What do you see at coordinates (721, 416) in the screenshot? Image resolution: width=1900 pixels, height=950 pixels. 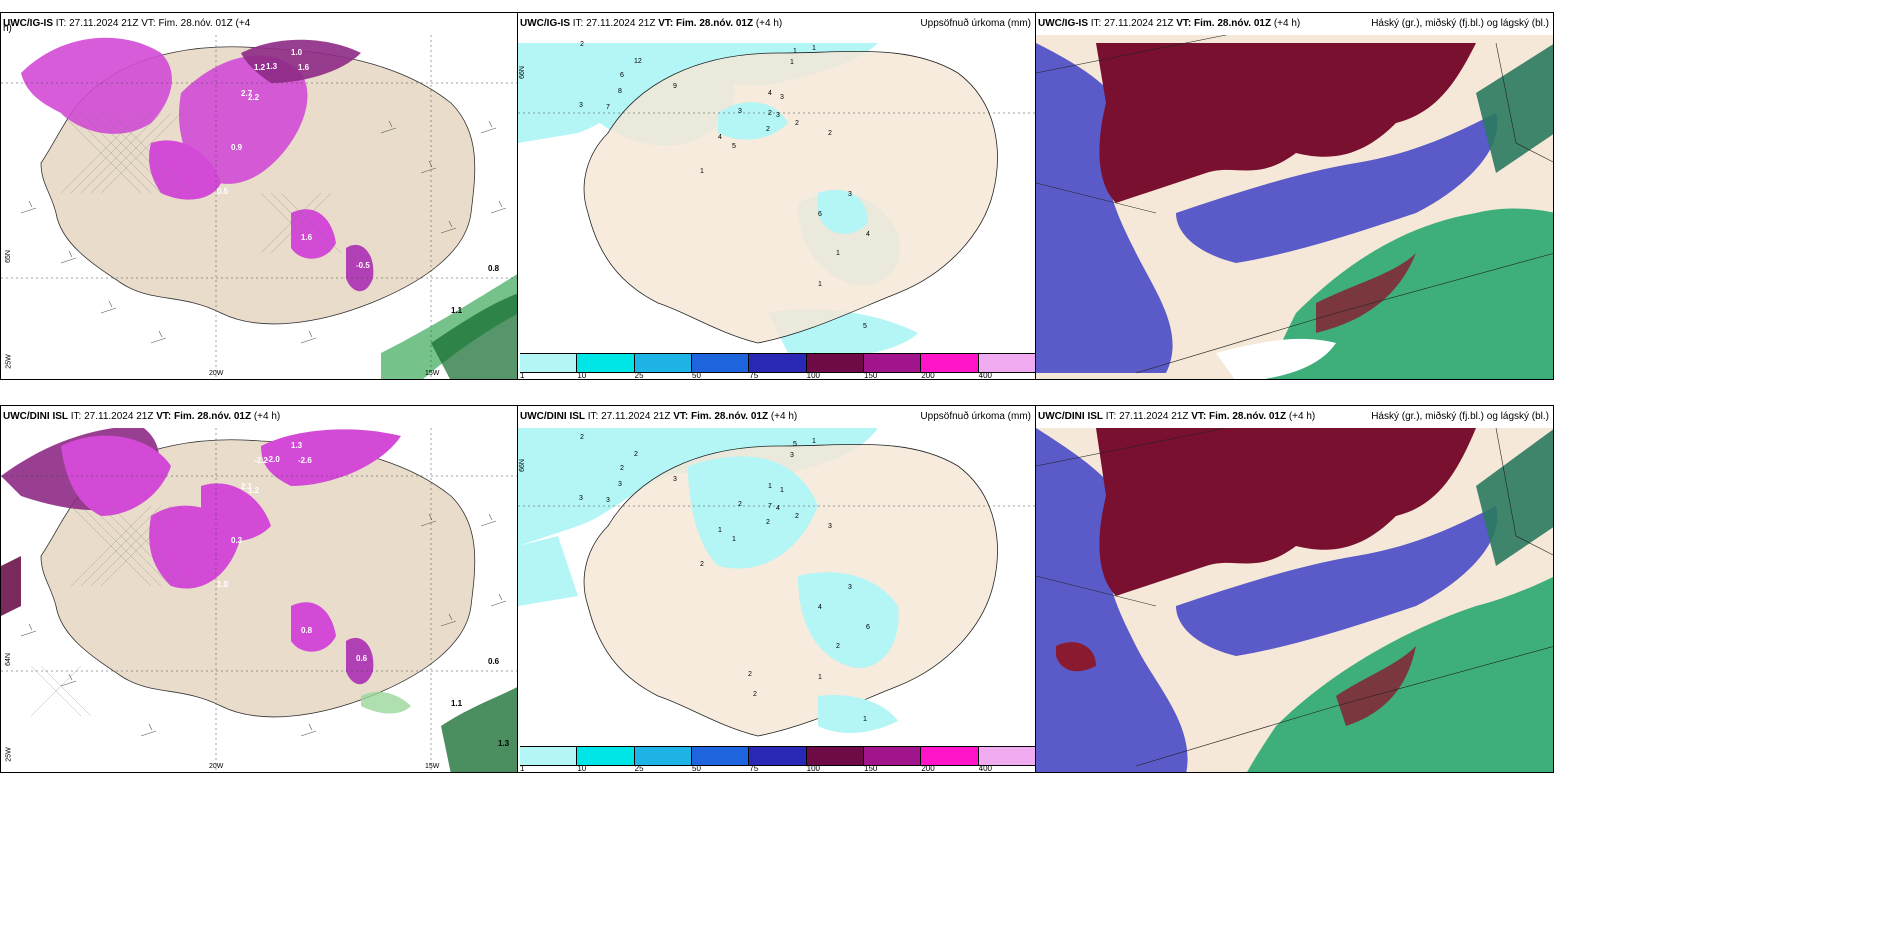 I see `row2-precip-vt: VT: Fim. 28.nóv. 01Z` at bounding box center [721, 416].